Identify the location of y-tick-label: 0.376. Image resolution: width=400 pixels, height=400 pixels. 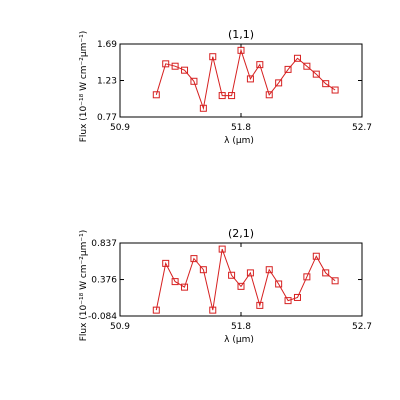
(104, 281).